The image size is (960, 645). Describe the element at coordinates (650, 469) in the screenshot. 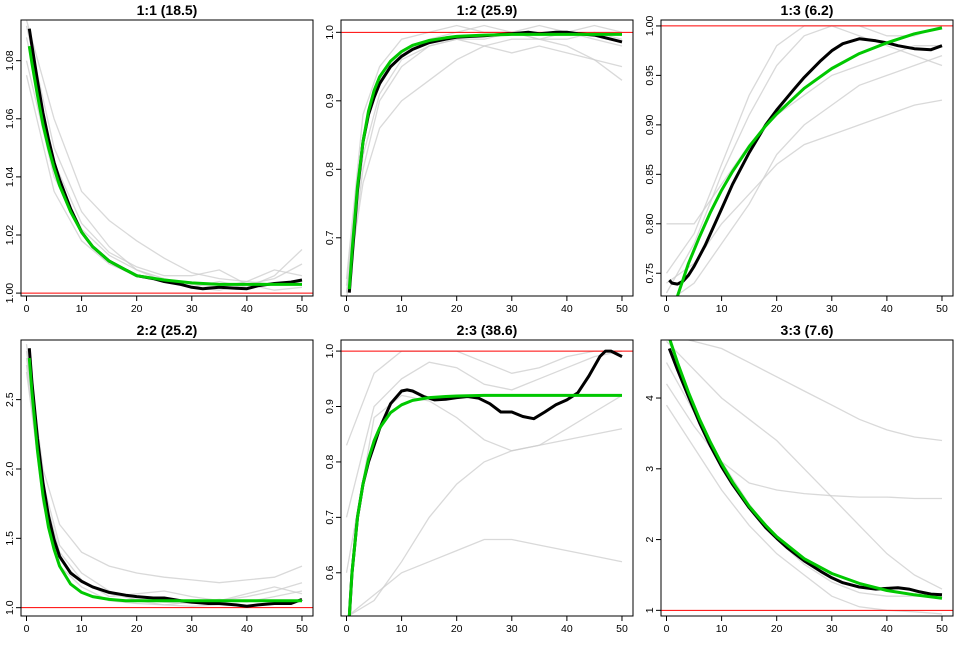

I see `y-tick-label: 3` at that location.